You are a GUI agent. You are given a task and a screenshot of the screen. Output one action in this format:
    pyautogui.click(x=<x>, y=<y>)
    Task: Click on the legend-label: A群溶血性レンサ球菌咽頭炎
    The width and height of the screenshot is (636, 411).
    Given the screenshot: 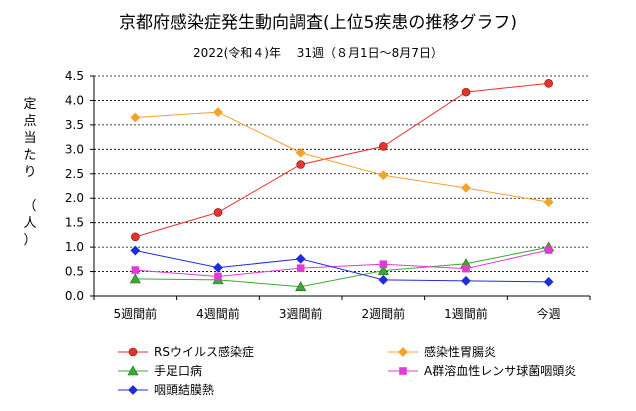 What is the action you would take?
    pyautogui.click(x=500, y=370)
    